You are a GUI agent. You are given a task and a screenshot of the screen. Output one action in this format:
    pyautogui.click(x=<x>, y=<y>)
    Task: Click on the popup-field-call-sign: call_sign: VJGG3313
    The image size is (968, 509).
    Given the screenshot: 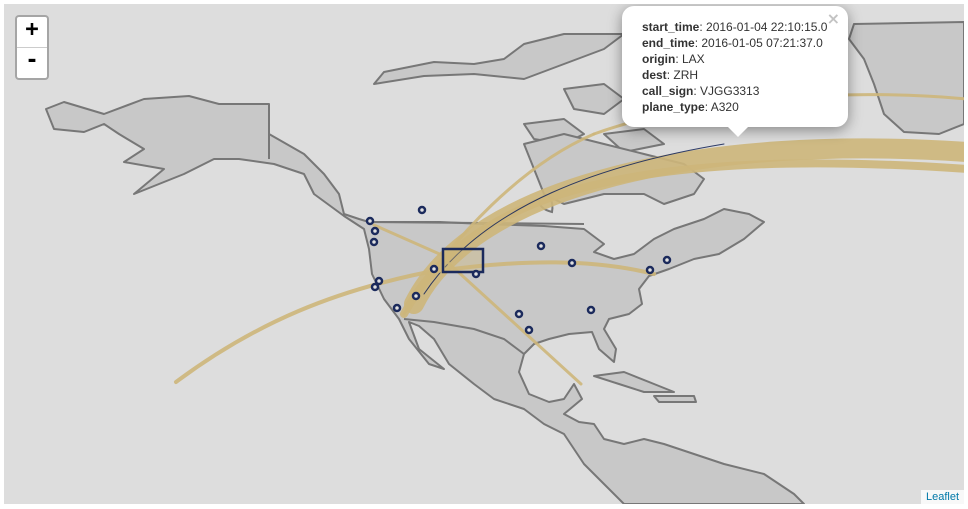 What is the action you would take?
    pyautogui.click(x=701, y=91)
    